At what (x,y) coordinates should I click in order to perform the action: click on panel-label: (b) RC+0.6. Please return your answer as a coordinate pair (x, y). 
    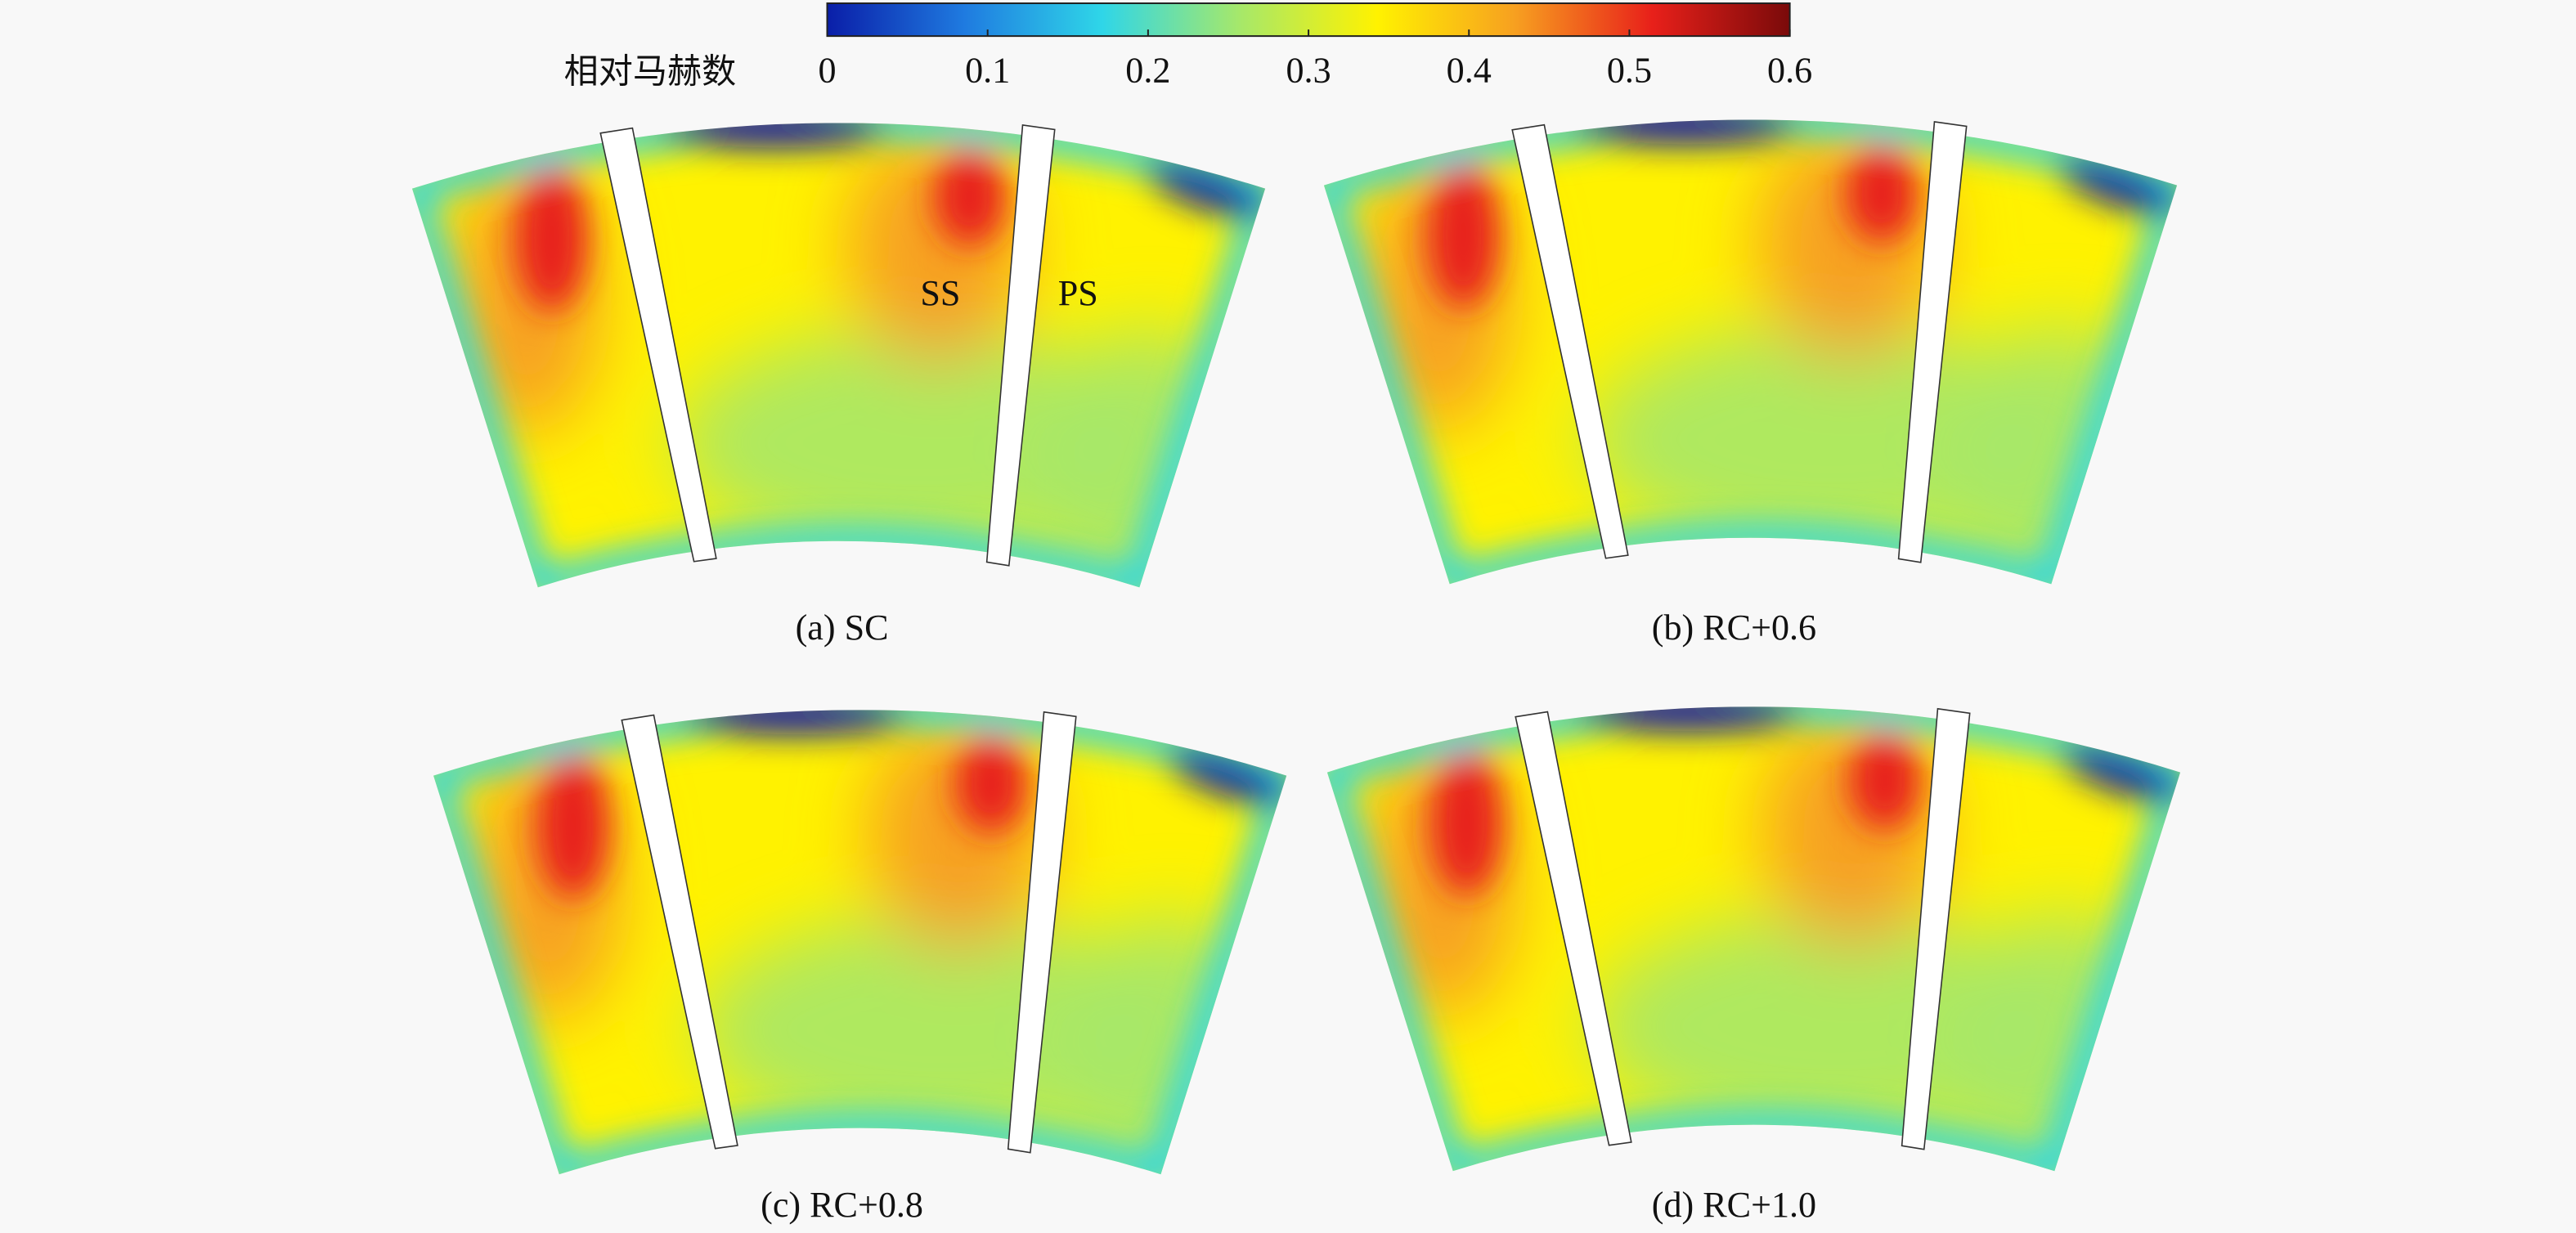
    Looking at the image, I should click on (1734, 628).